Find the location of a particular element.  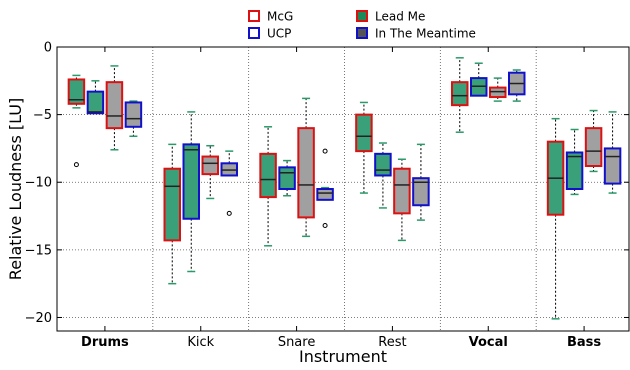

x-tick-label: Snare is located at coordinates (297, 342).